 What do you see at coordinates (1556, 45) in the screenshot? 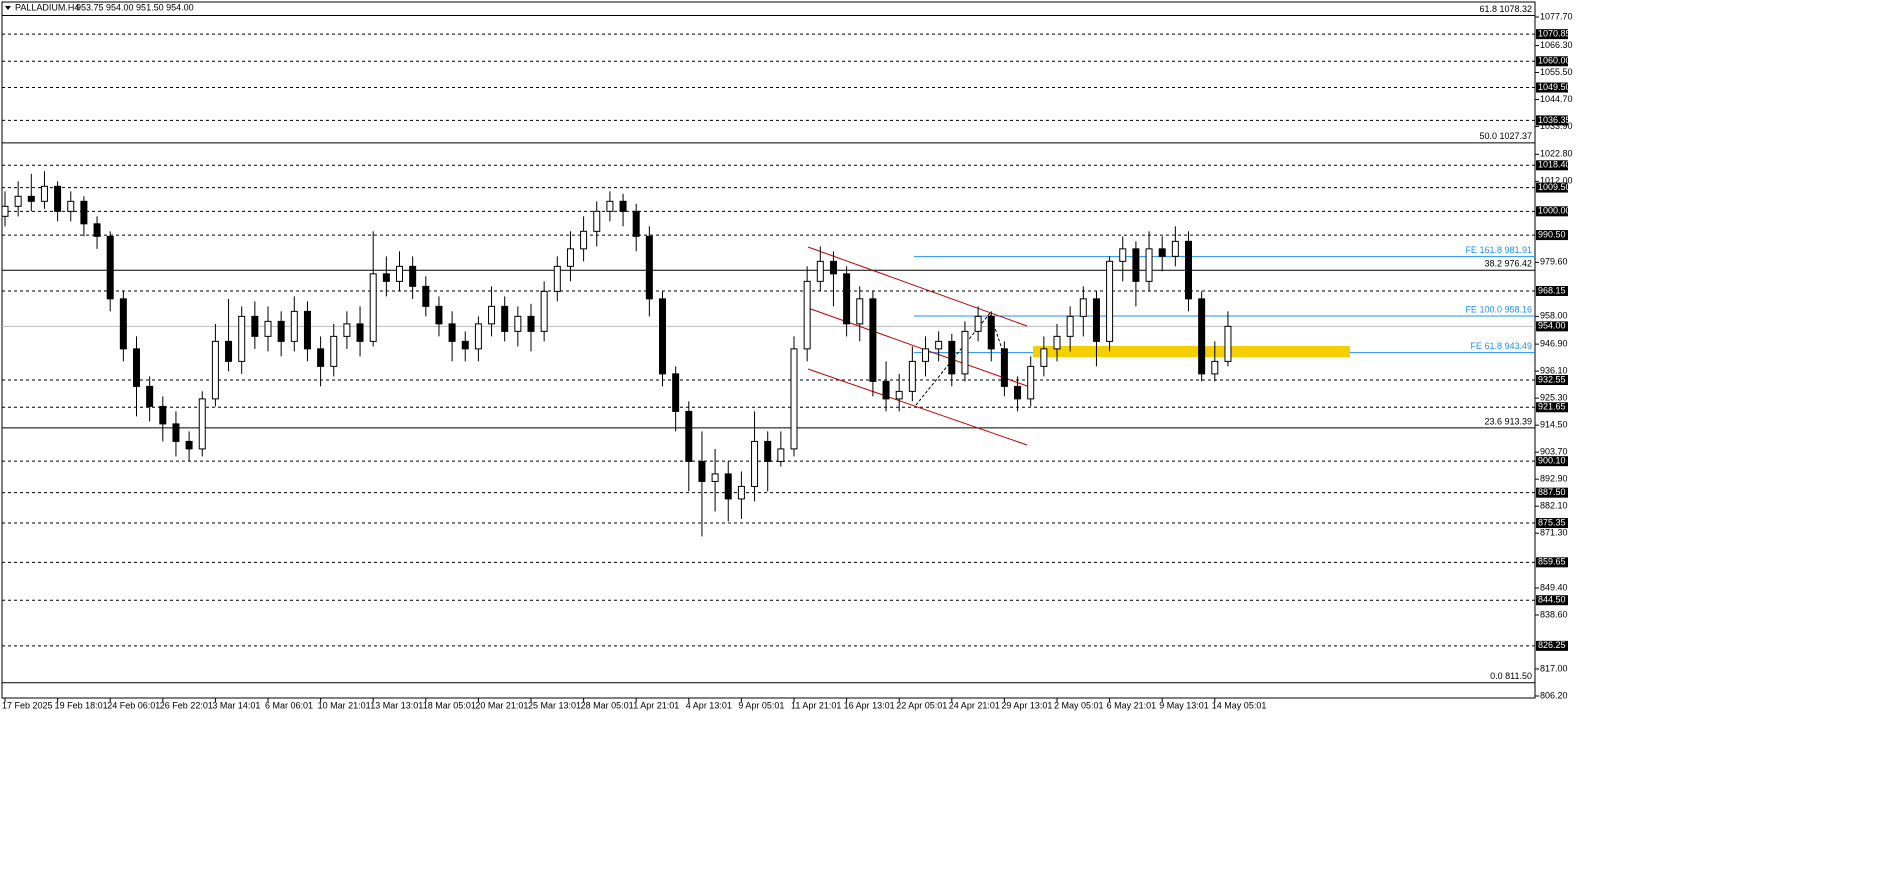
I see `y-tick-label: 1066.30` at bounding box center [1556, 45].